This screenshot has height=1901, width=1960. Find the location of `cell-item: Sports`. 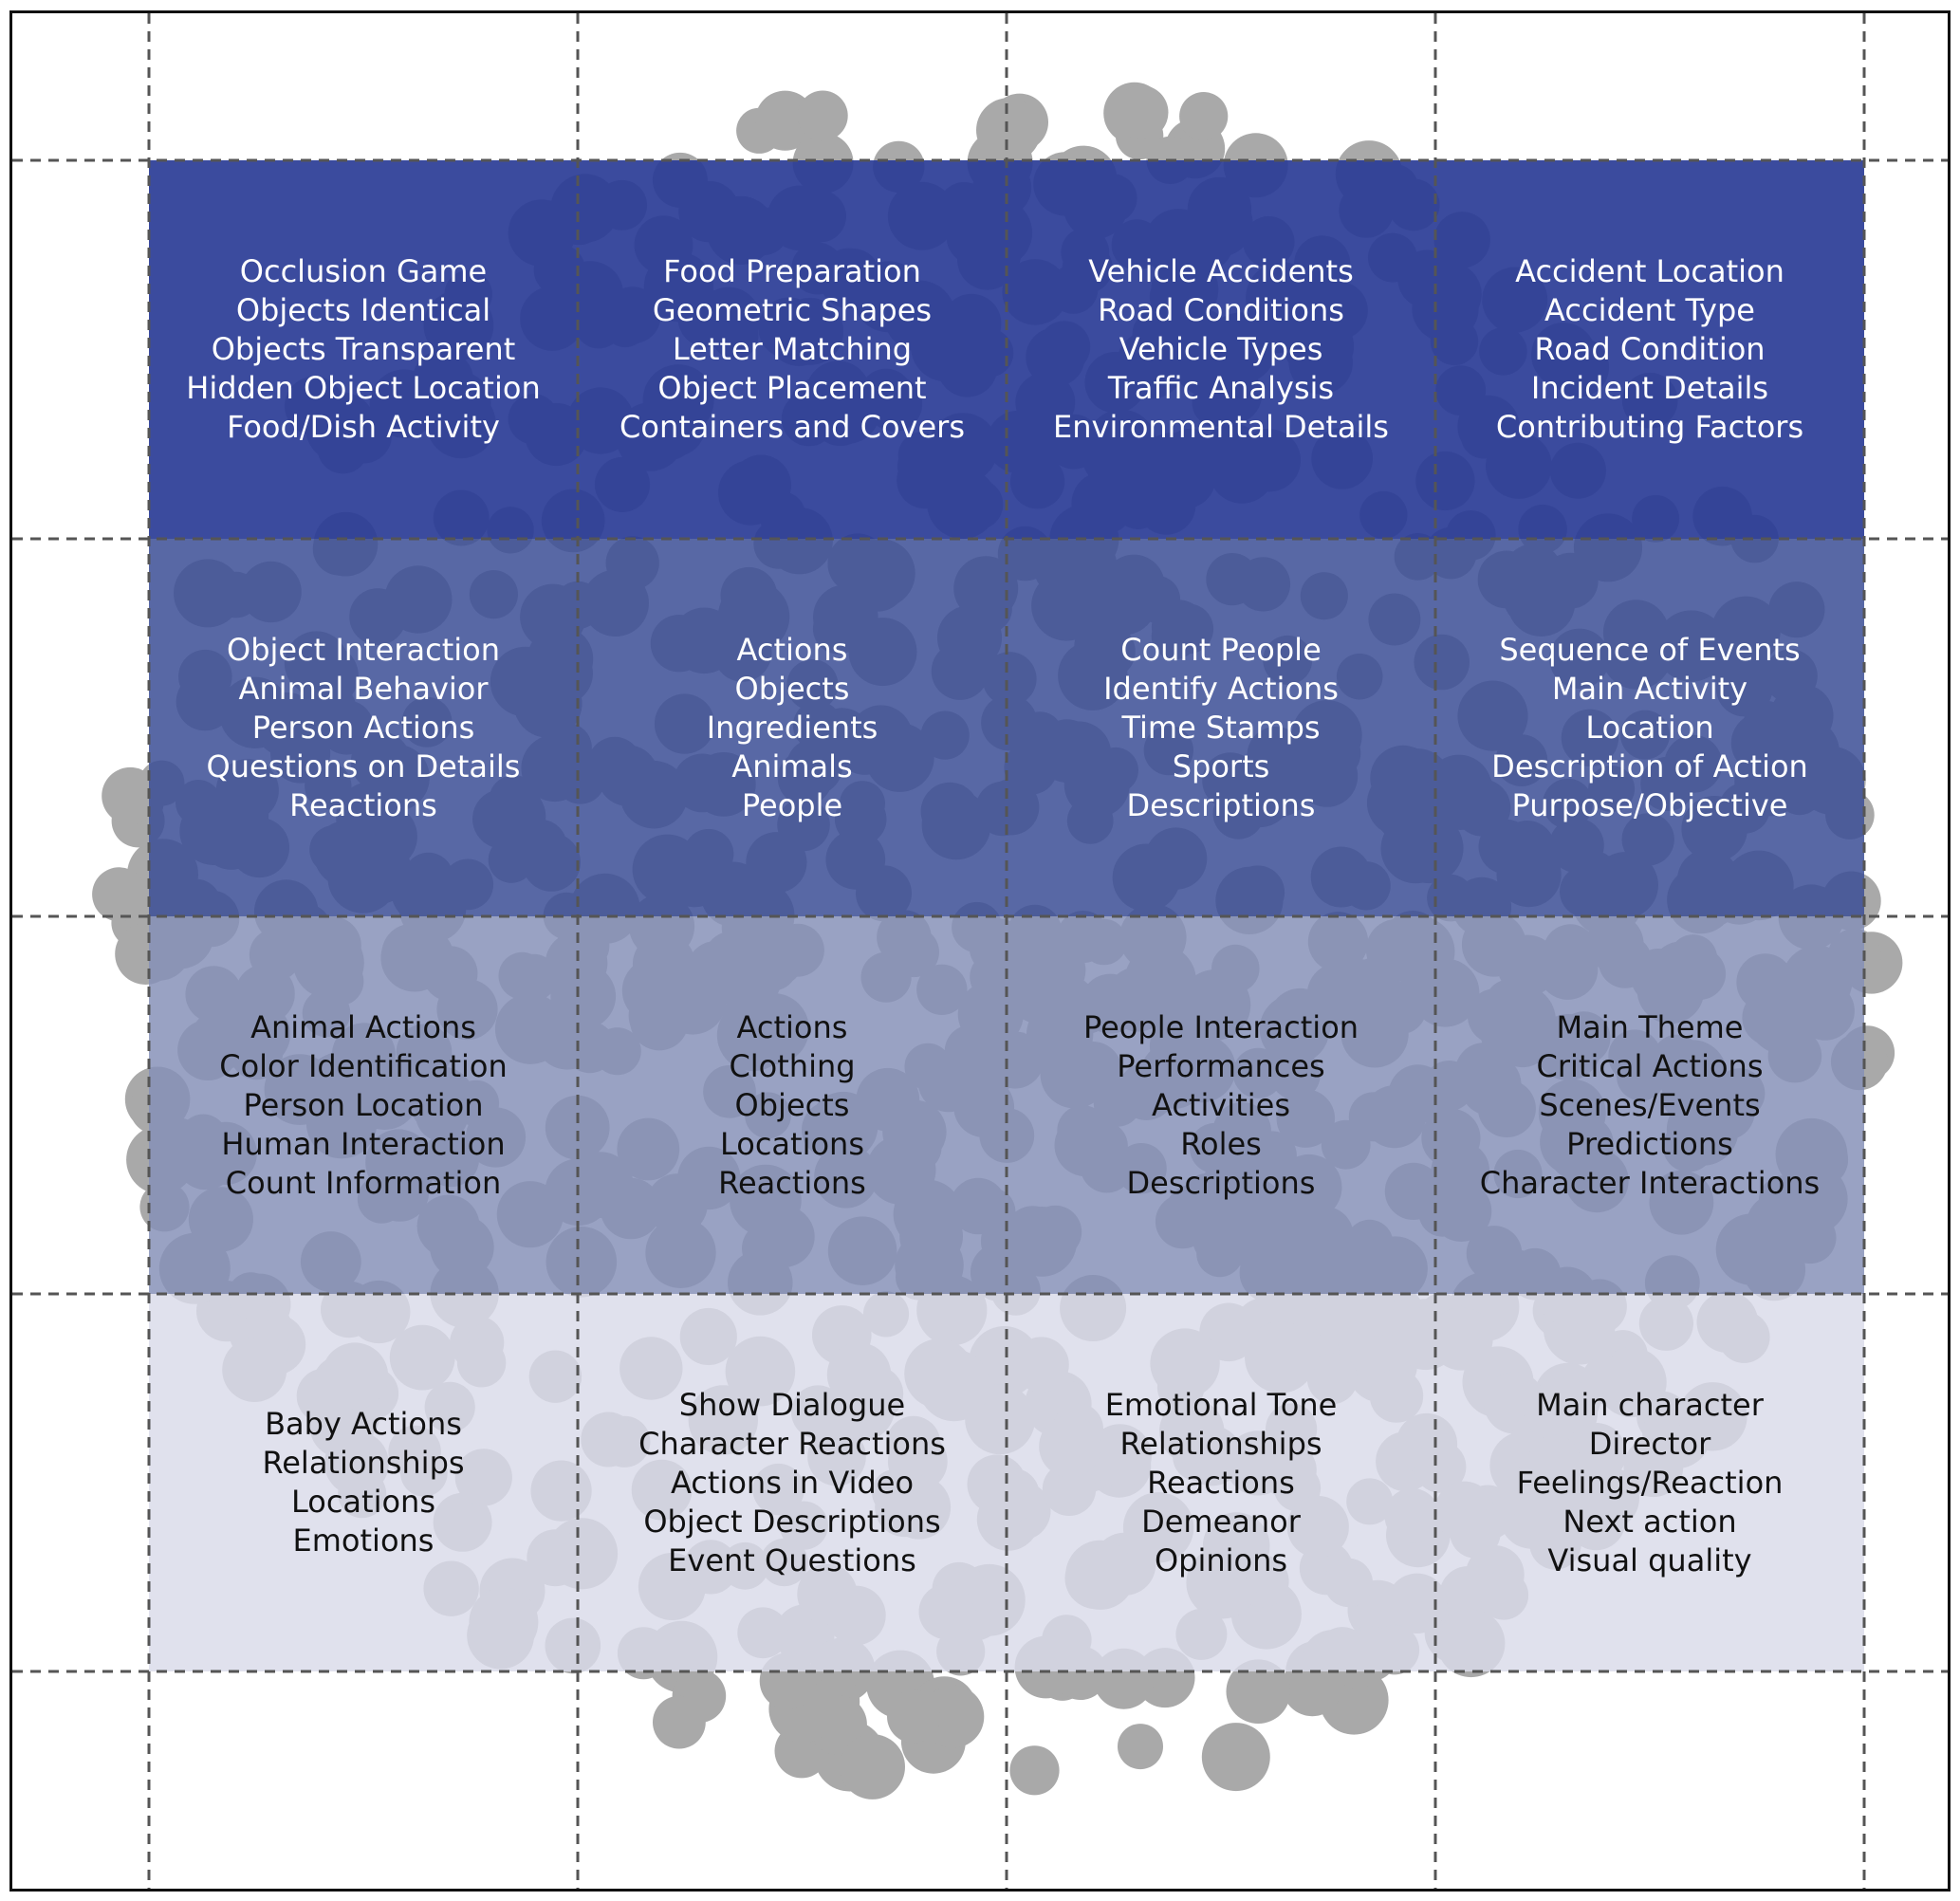

cell-item: Sports is located at coordinates (1221, 765).